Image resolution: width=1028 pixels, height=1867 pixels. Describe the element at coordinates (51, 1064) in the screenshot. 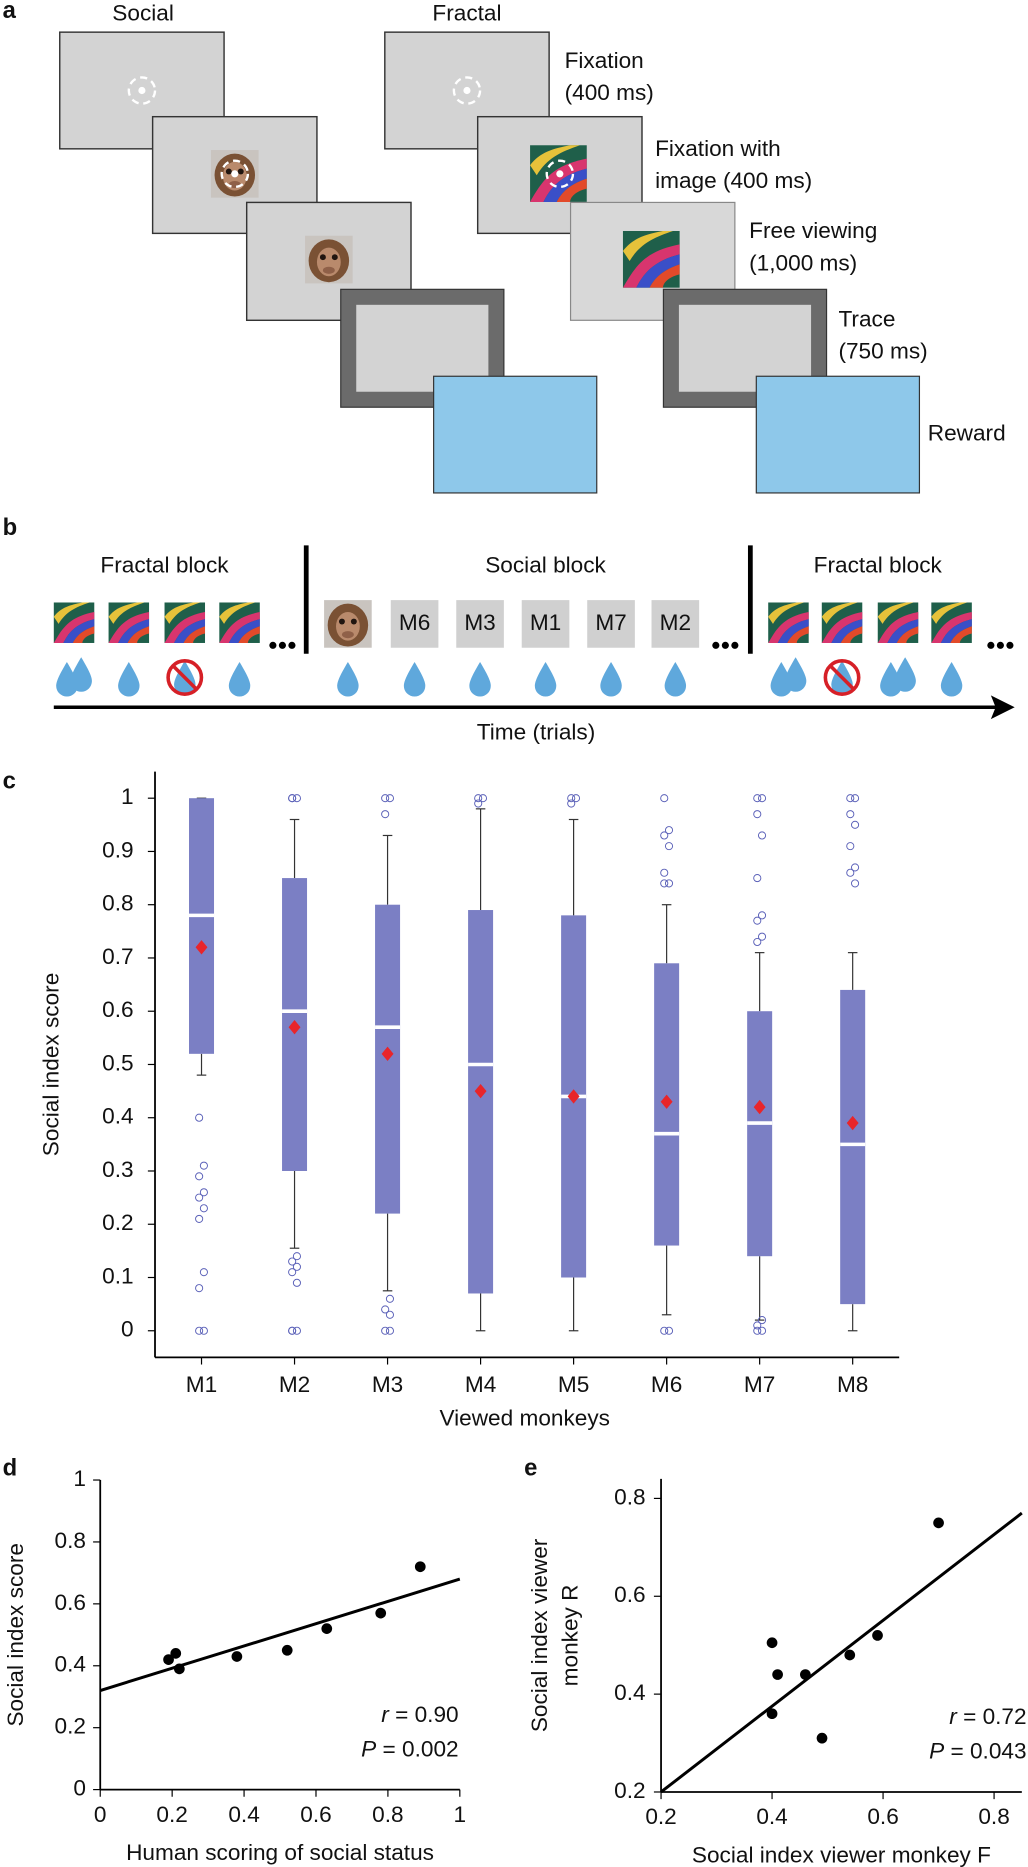

I see `y-axis-label: Social index score` at that location.